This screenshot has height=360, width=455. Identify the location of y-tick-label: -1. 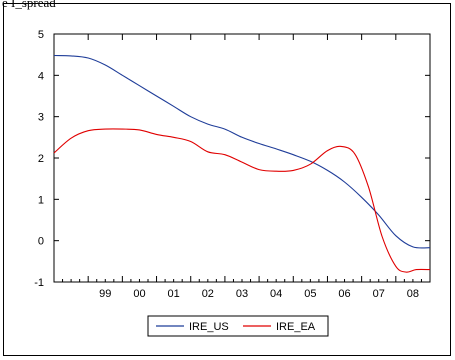
(39, 283).